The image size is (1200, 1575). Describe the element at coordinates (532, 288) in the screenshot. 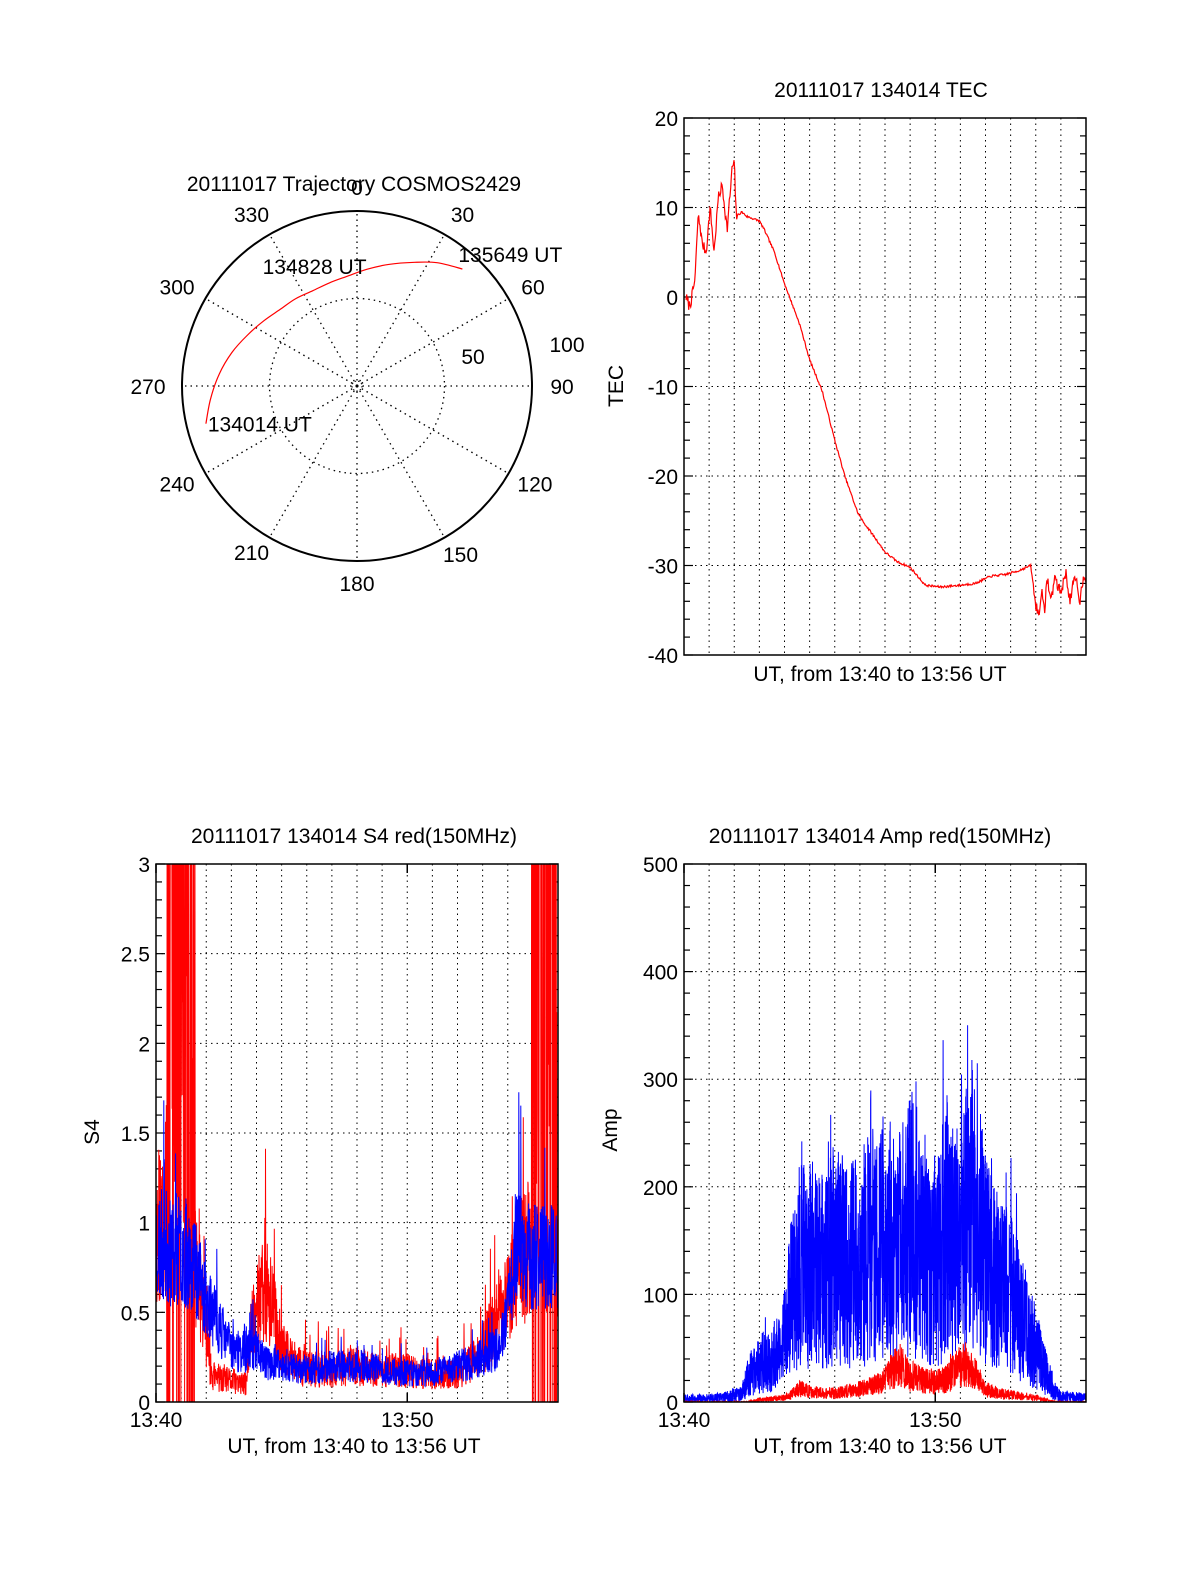

I see `polar-azimuth-label: 60` at that location.